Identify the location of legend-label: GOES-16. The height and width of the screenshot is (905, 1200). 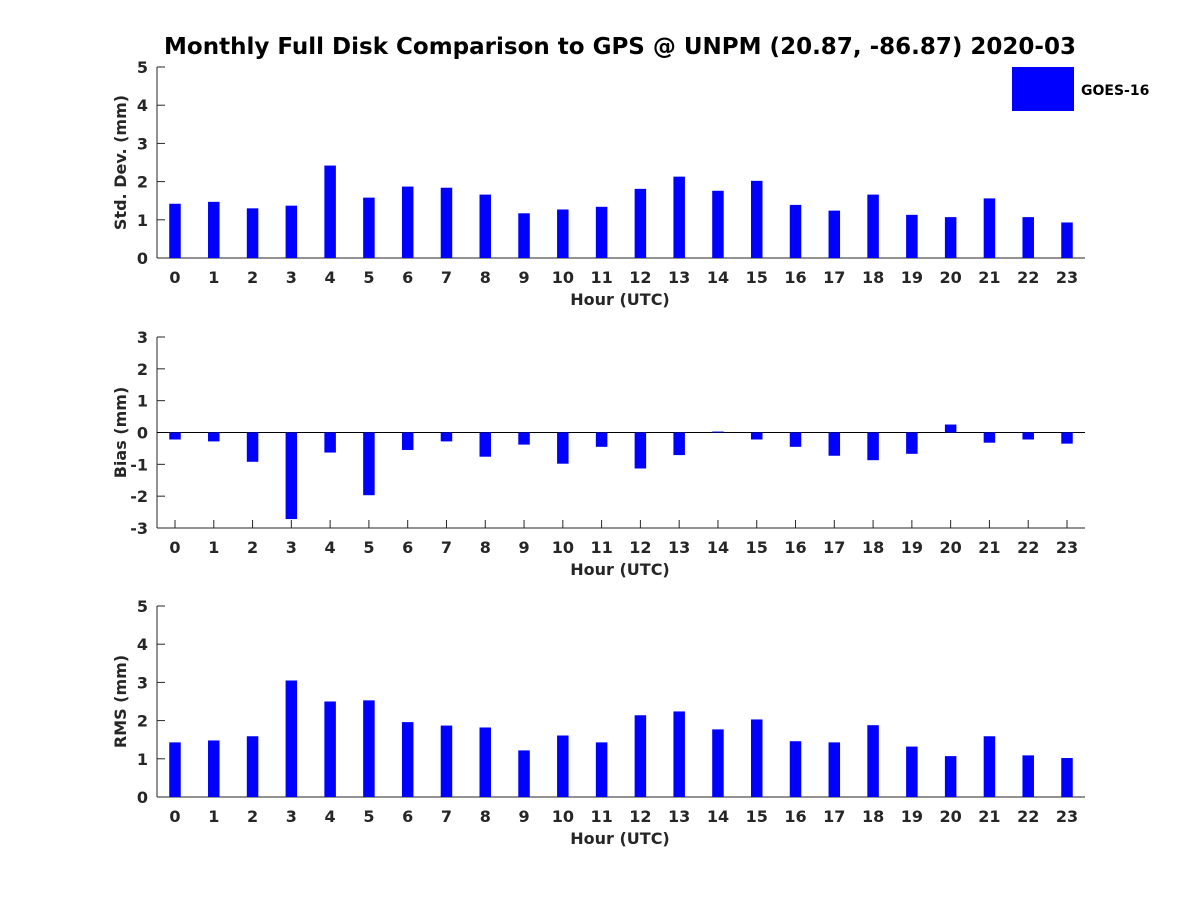
(1115, 91).